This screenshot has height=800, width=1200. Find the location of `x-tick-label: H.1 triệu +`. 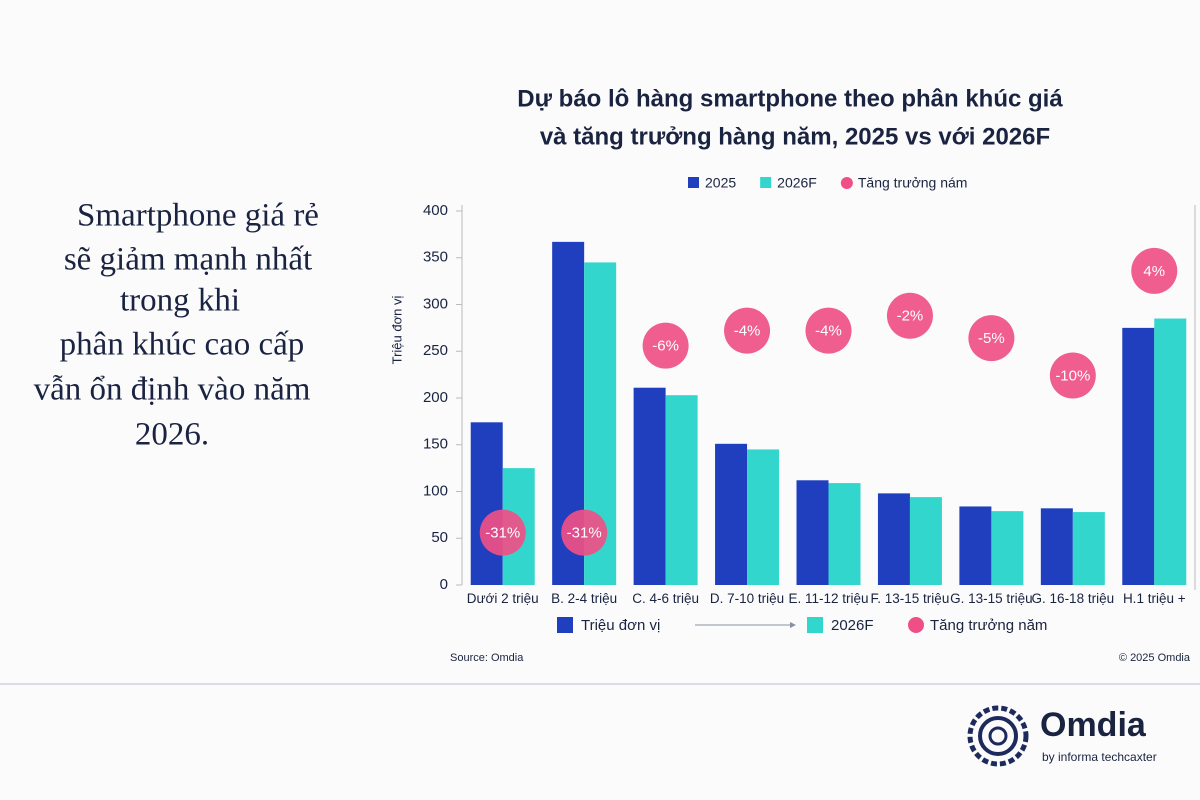

x-tick-label: H.1 triệu + is located at coordinates (1154, 598).